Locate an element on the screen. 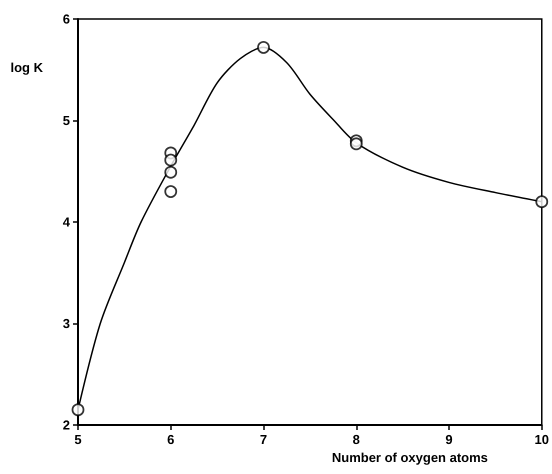 Image resolution: width=552 pixels, height=474 pixels. y-tick-label: 6 is located at coordinates (66, 19).